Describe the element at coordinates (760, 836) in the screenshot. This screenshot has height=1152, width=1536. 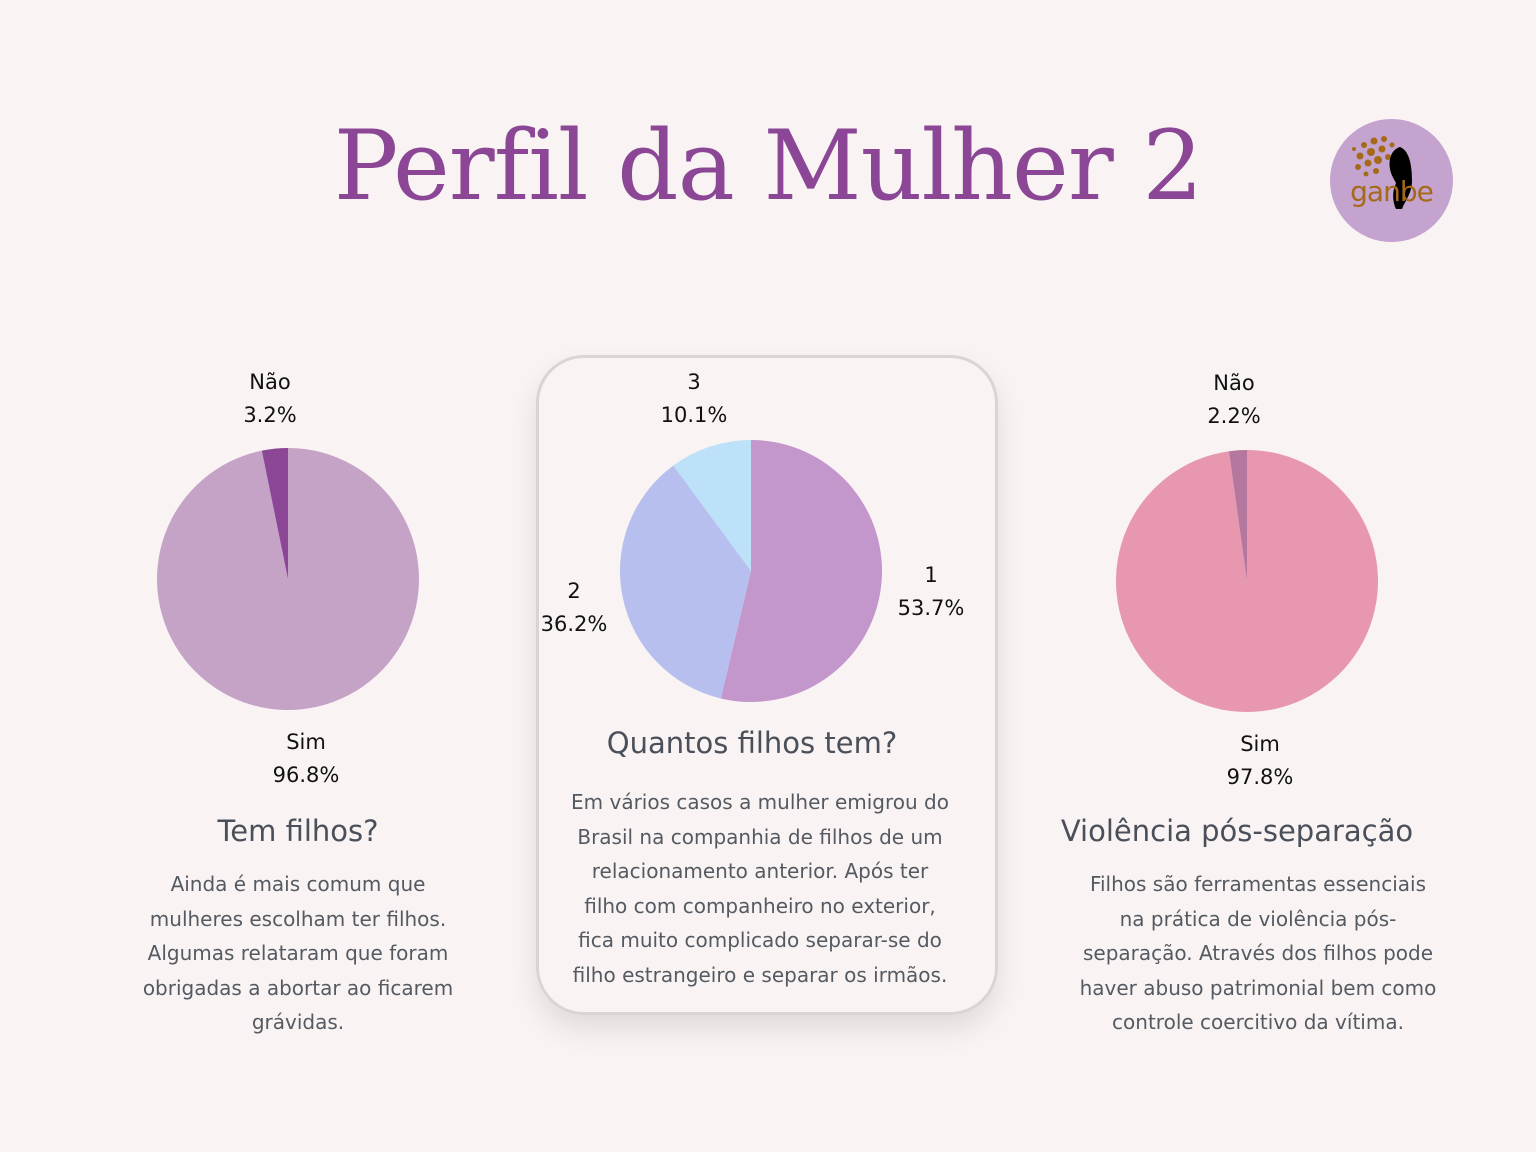
I see `description-line: Brasil na companhia de filhos de um` at that location.